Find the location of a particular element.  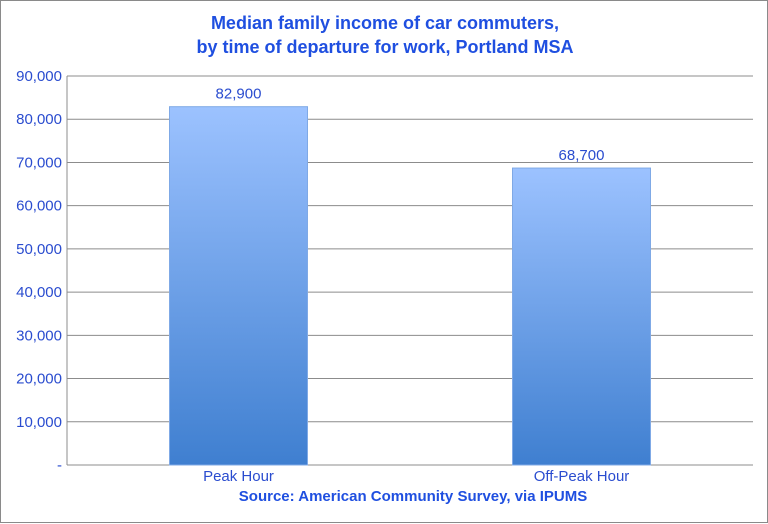

x-tick-label: Off-Peak Hour is located at coordinates (582, 476).